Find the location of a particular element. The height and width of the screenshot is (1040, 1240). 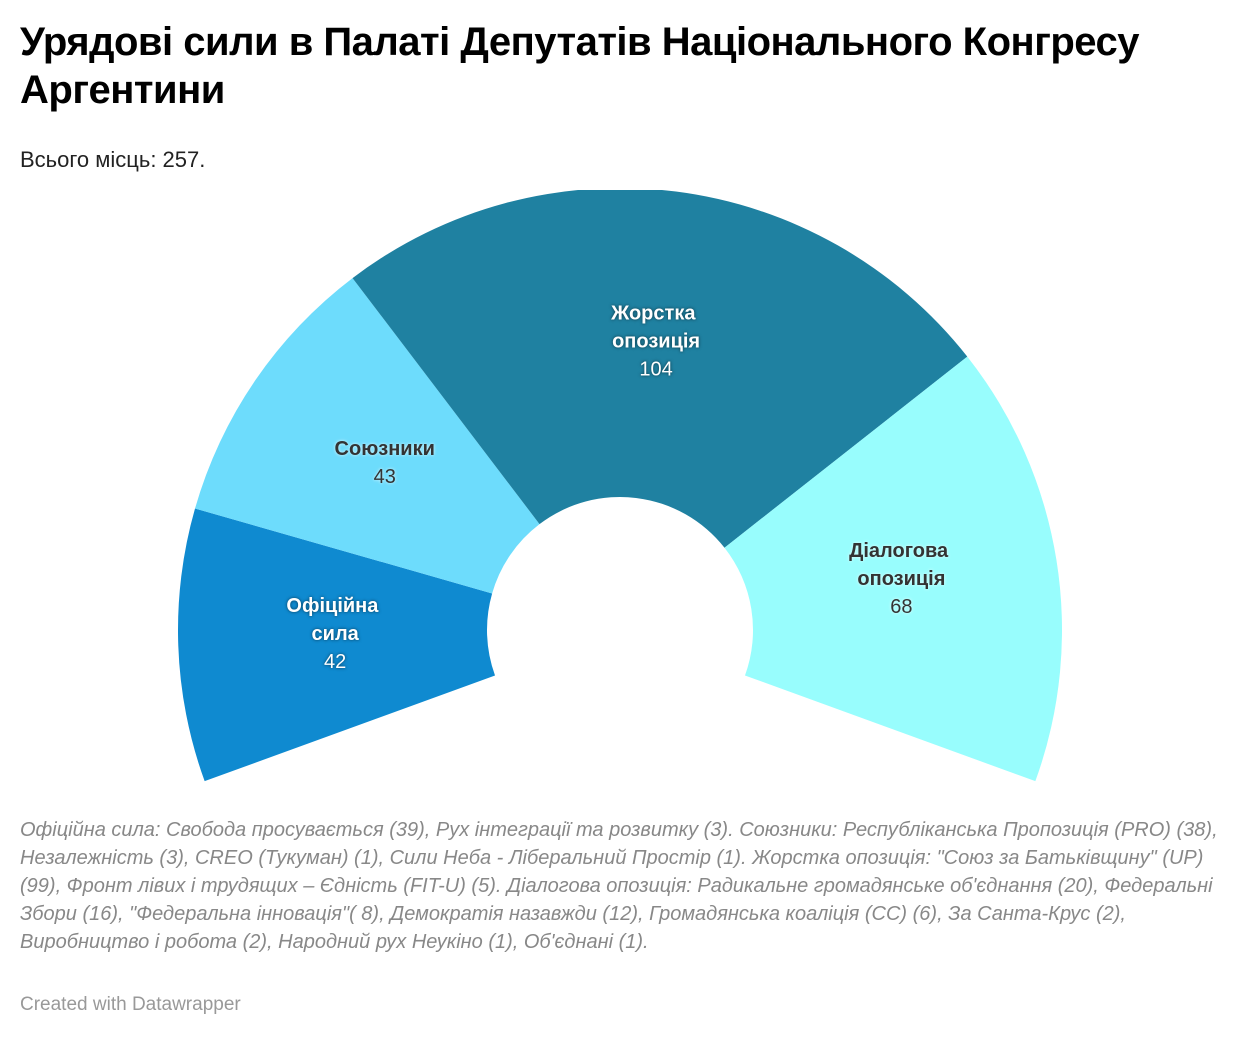

slice-value: 43 is located at coordinates (385, 477).